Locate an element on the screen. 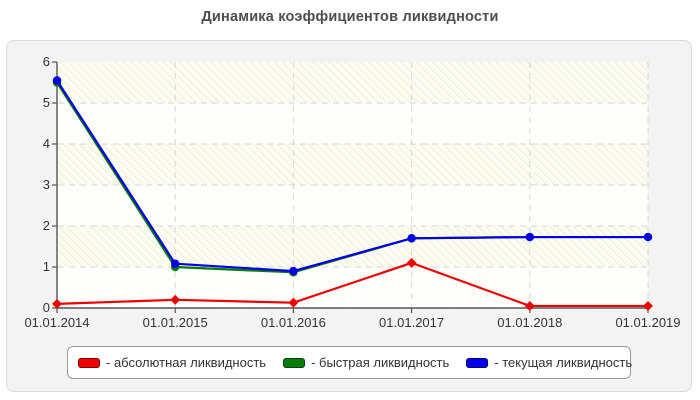 Image resolution: width=700 pixels, height=400 pixels. legend-item-quick-liquidity: - быстрая ликвидность is located at coordinates (366, 362).